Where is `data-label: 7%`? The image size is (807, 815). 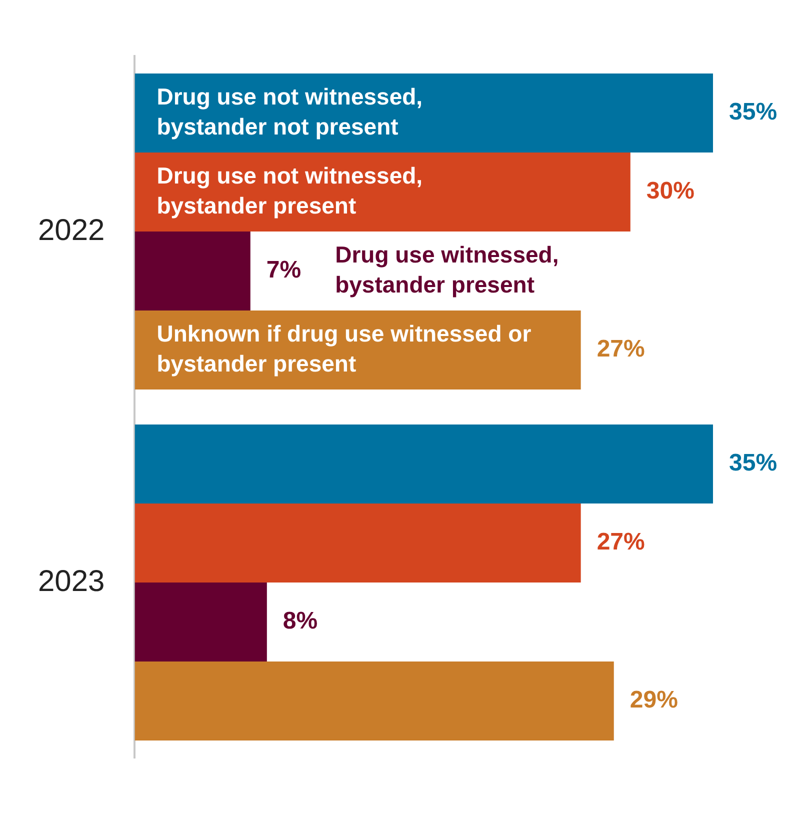
data-label: 7% is located at coordinates (284, 270).